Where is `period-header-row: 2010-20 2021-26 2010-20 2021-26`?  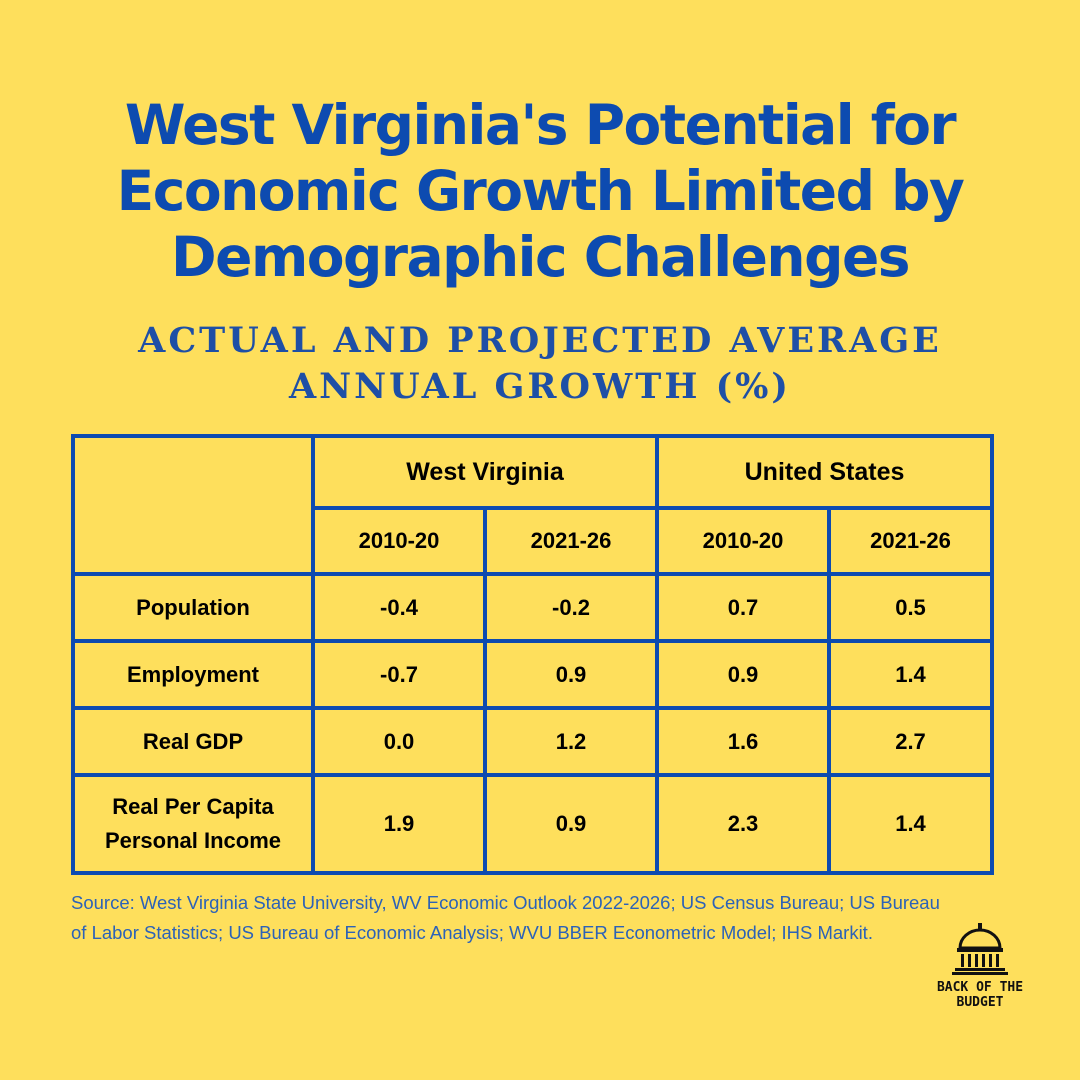
period-header-row: 2010-20 2021-26 2010-20 2021-26 is located at coordinates (534, 541).